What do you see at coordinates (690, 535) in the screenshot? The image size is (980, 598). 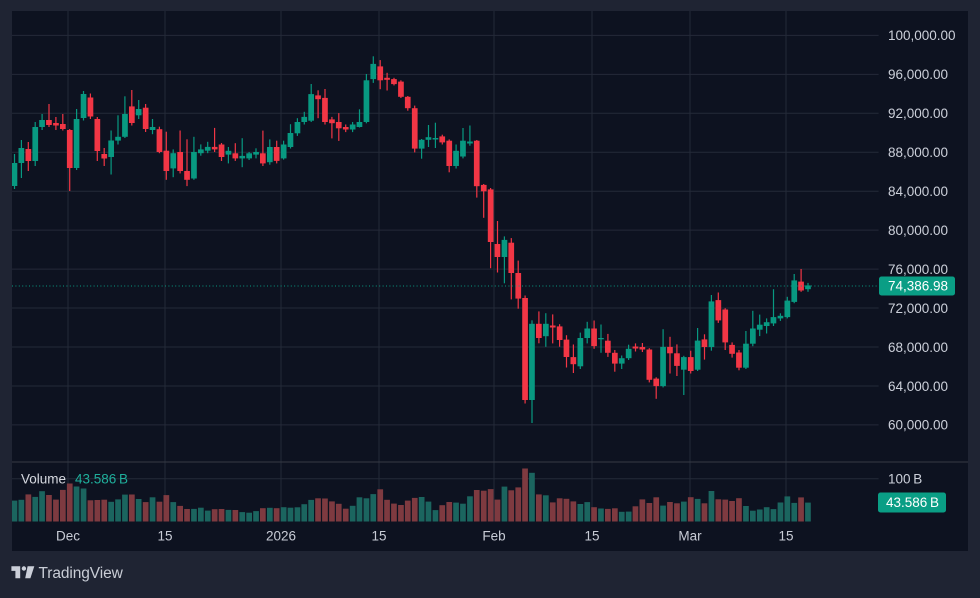 I see `svg-text: Mar` at bounding box center [690, 535].